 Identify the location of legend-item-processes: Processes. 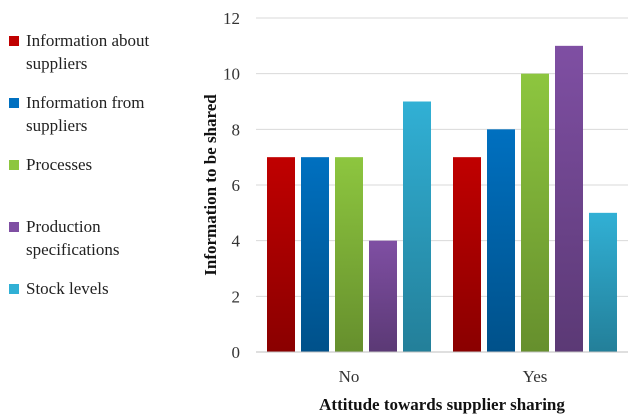
(50, 164).